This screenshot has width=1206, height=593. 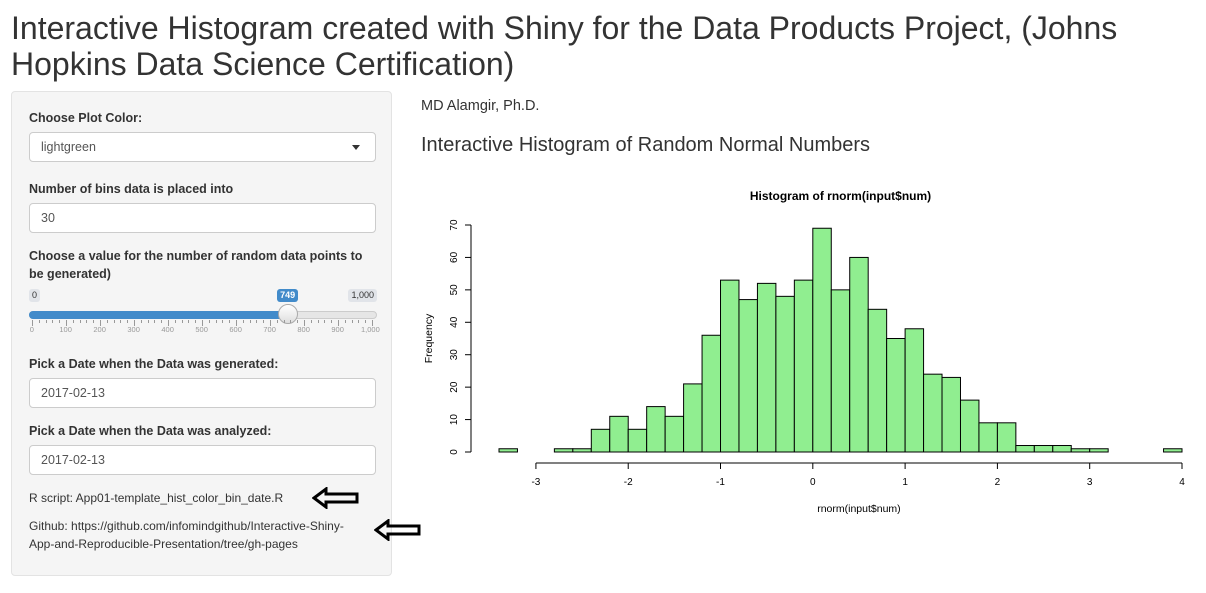 I want to click on slider-grid-label: 200, so click(x=99, y=329).